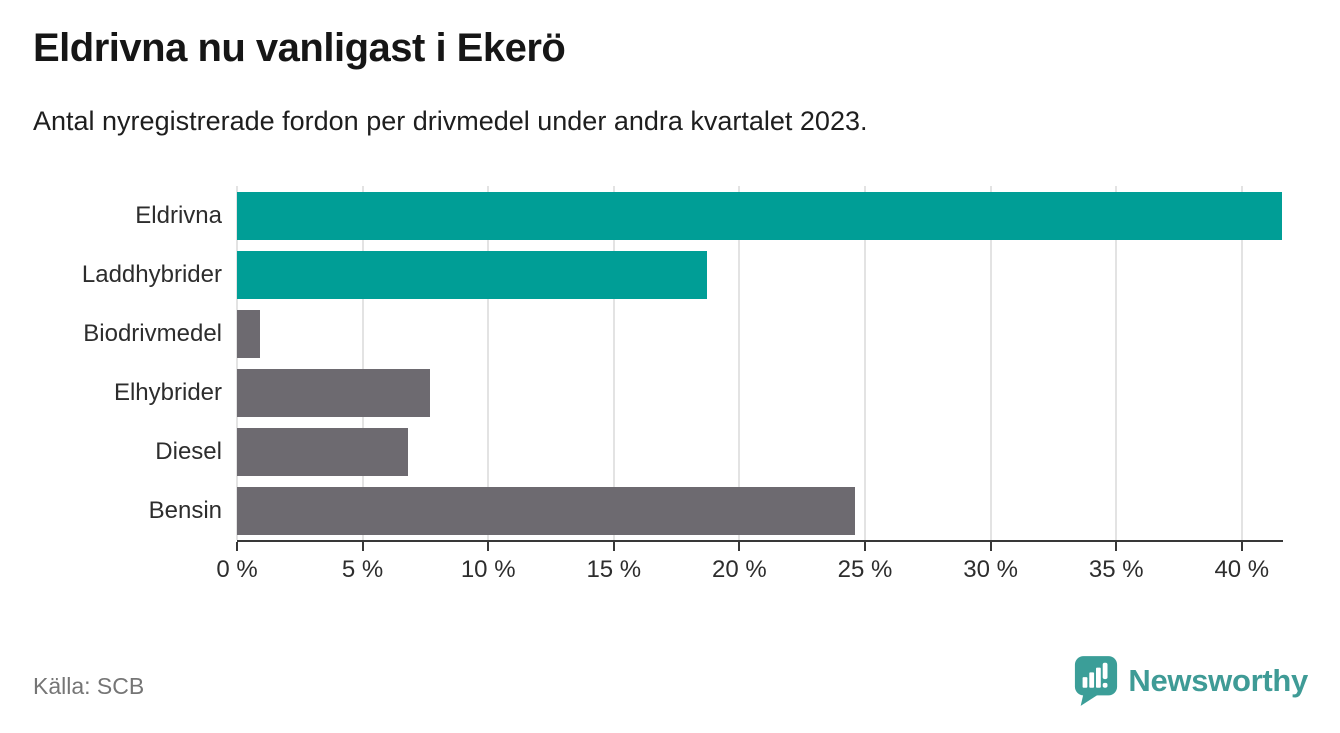 This screenshot has width=1340, height=733. Describe the element at coordinates (178, 215) in the screenshot. I see `category-label-eldrivna: Eldrivna` at that location.